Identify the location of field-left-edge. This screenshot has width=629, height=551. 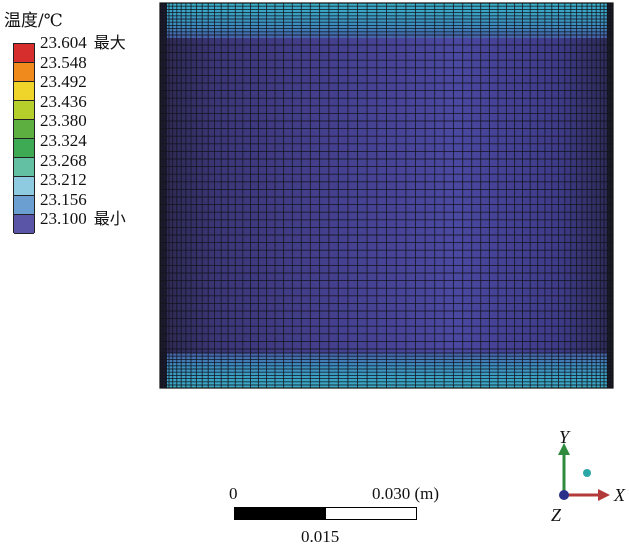
(163, 195).